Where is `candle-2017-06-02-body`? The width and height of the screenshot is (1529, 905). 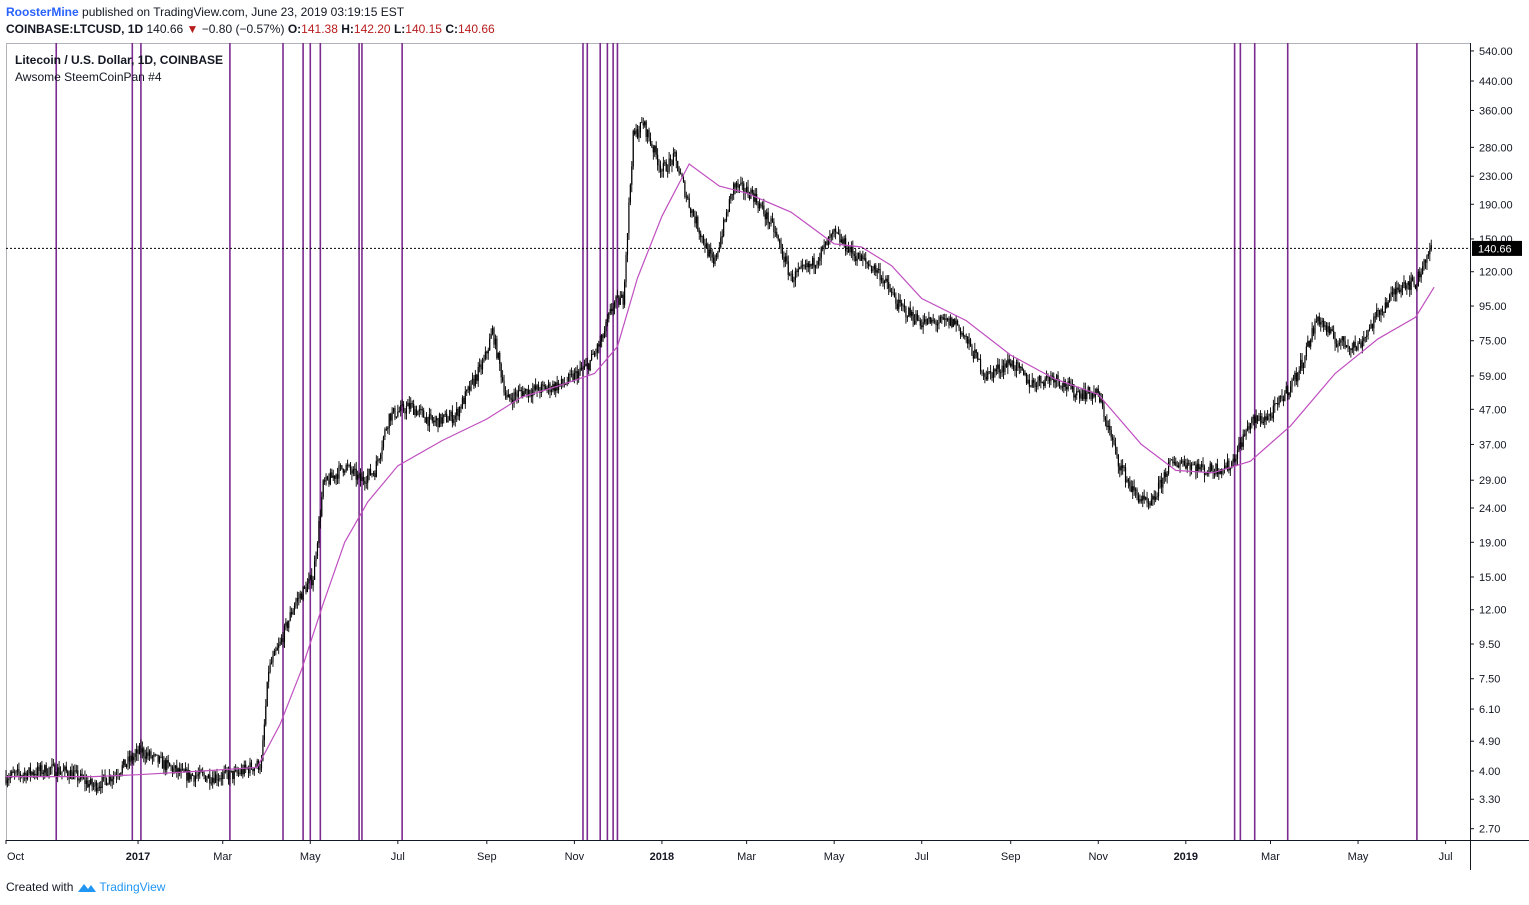
candle-2017-06-02-body is located at coordinates (356, 474).